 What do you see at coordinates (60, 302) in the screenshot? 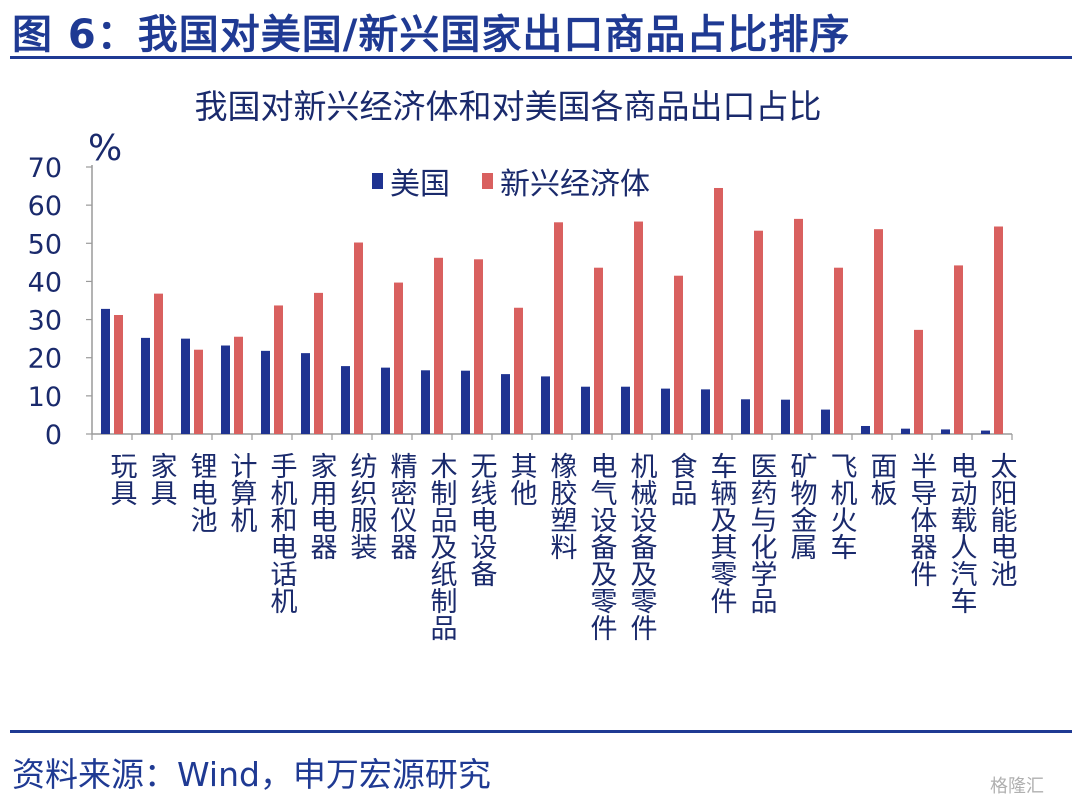
I see `y-axis-ticks: 0 10 20 30 40 50 60 70` at bounding box center [60, 302].